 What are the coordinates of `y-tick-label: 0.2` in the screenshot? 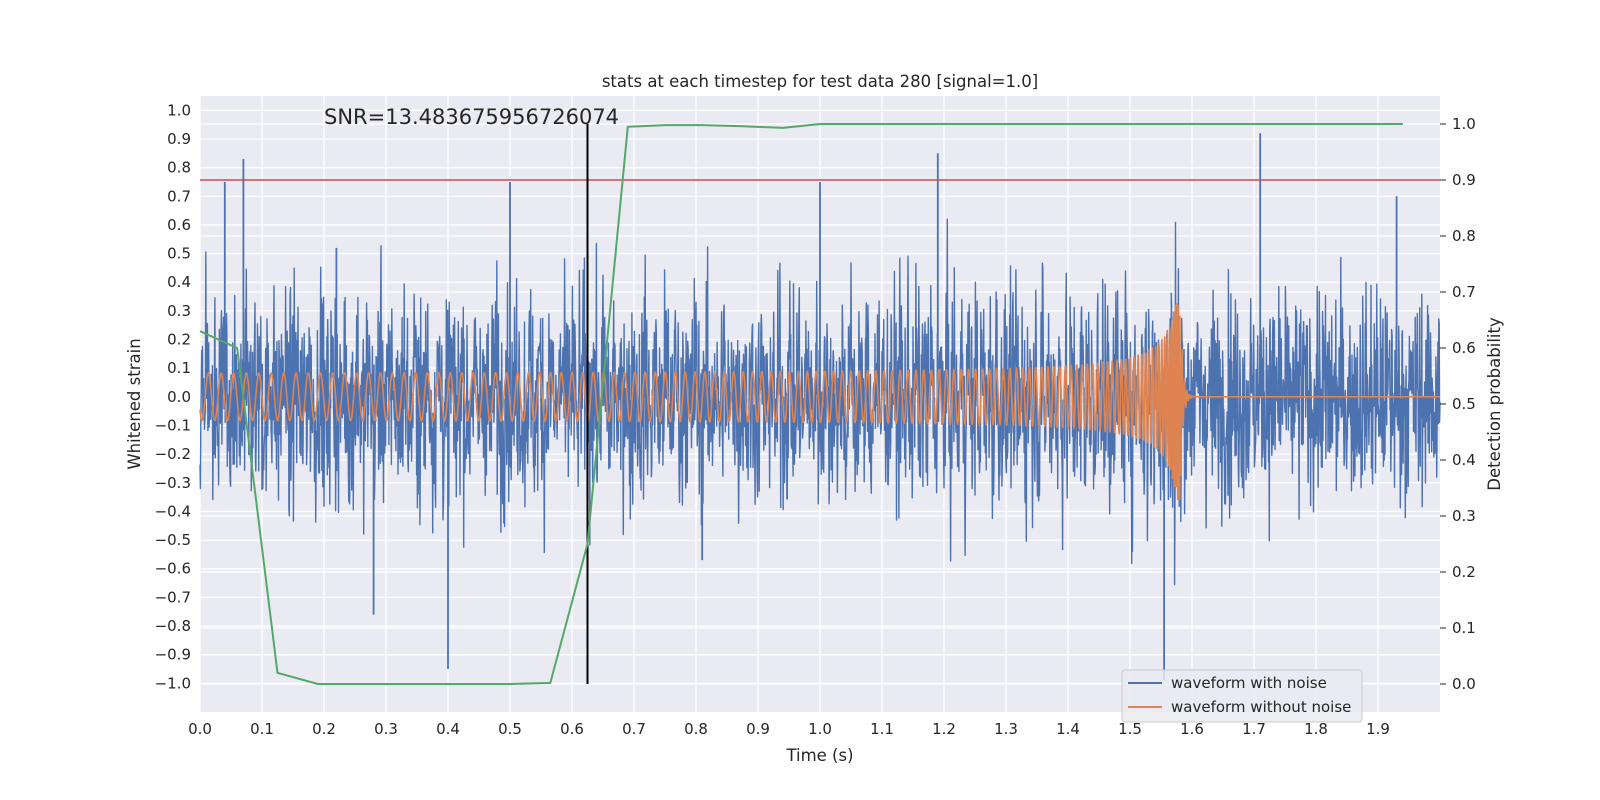 It's located at (179, 340).